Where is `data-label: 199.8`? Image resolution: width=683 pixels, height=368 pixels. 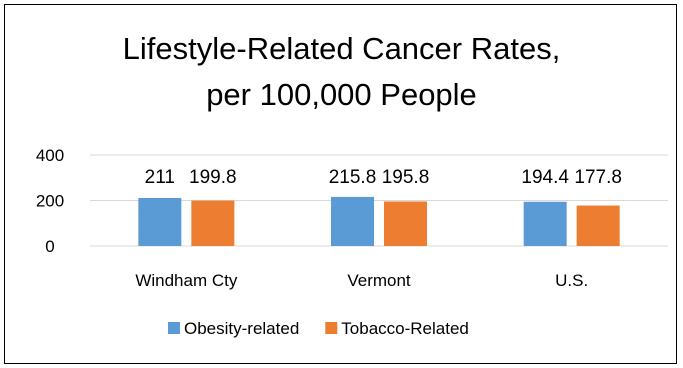 data-label: 199.8 is located at coordinates (213, 177).